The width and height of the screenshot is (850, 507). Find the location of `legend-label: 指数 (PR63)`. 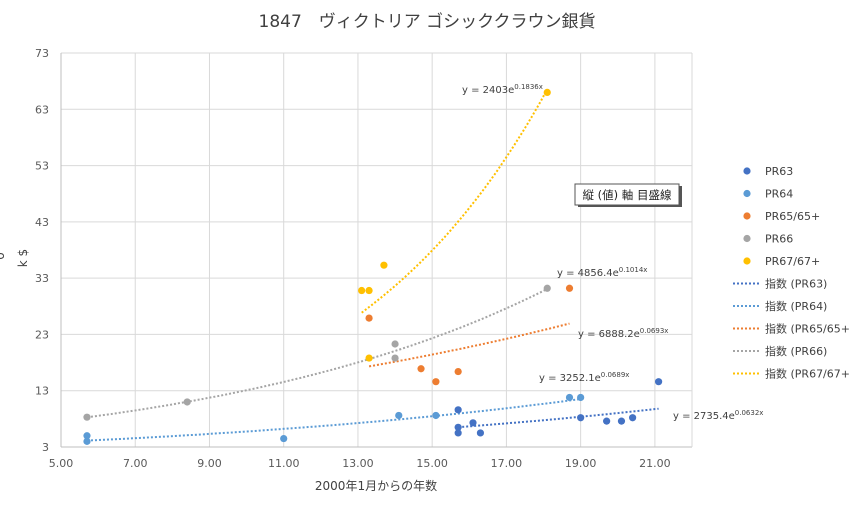

legend-label: 指数 (PR63) is located at coordinates (796, 284).